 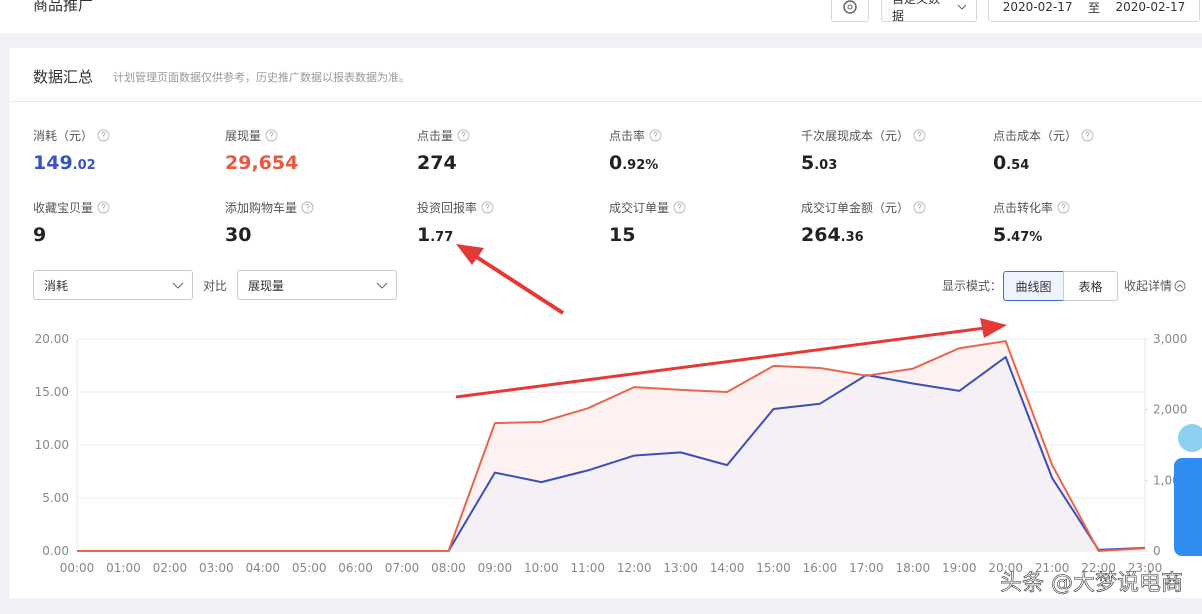 What do you see at coordinates (639, 208) in the screenshot?
I see `metric-label-text: 成交订单量` at bounding box center [639, 208].